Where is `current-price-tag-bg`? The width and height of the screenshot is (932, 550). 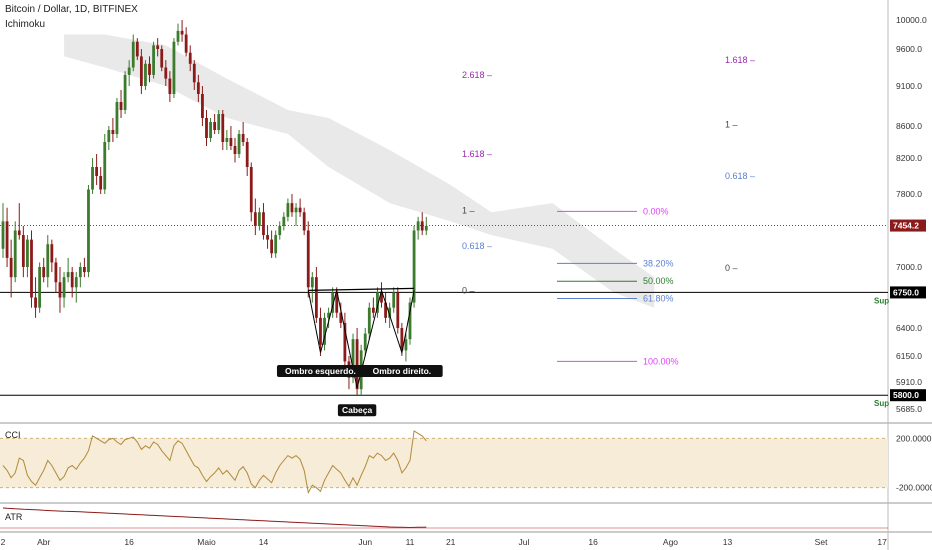
current-price-tag-bg is located at coordinates (908, 225).